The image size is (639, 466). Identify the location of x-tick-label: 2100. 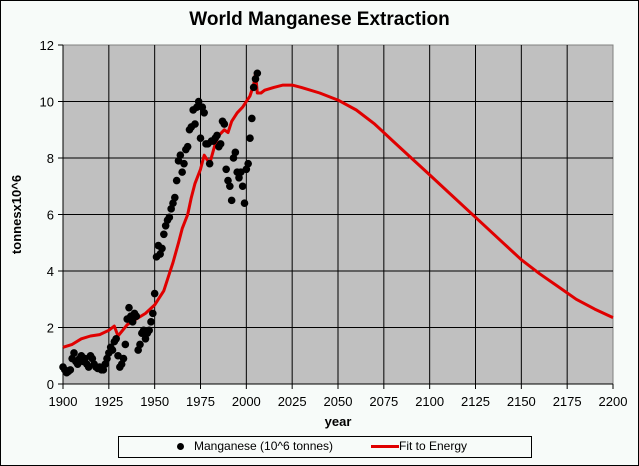
(429, 401).